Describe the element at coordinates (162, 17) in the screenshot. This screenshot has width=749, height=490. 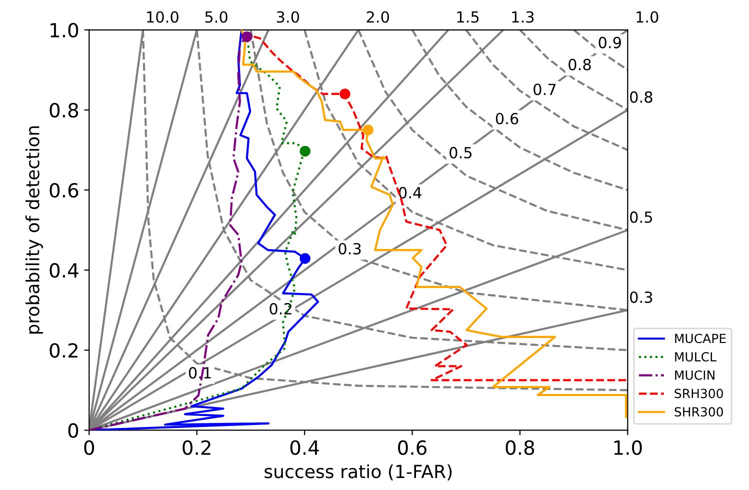
I see `annotation: 10.0` at that location.